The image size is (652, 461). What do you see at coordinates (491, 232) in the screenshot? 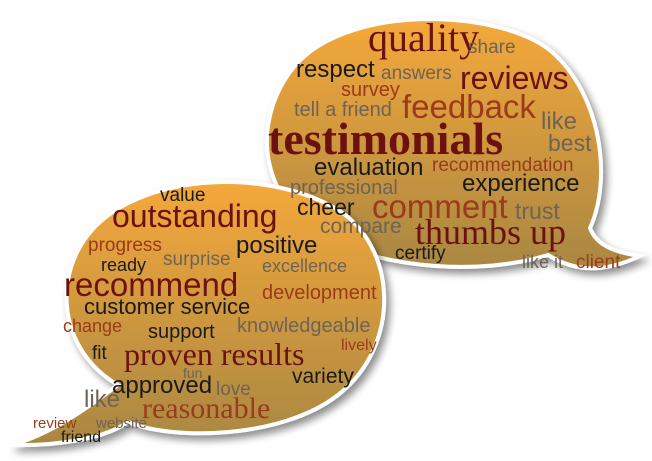
I see `word-thumbs-up: thumbs up` at bounding box center [491, 232].